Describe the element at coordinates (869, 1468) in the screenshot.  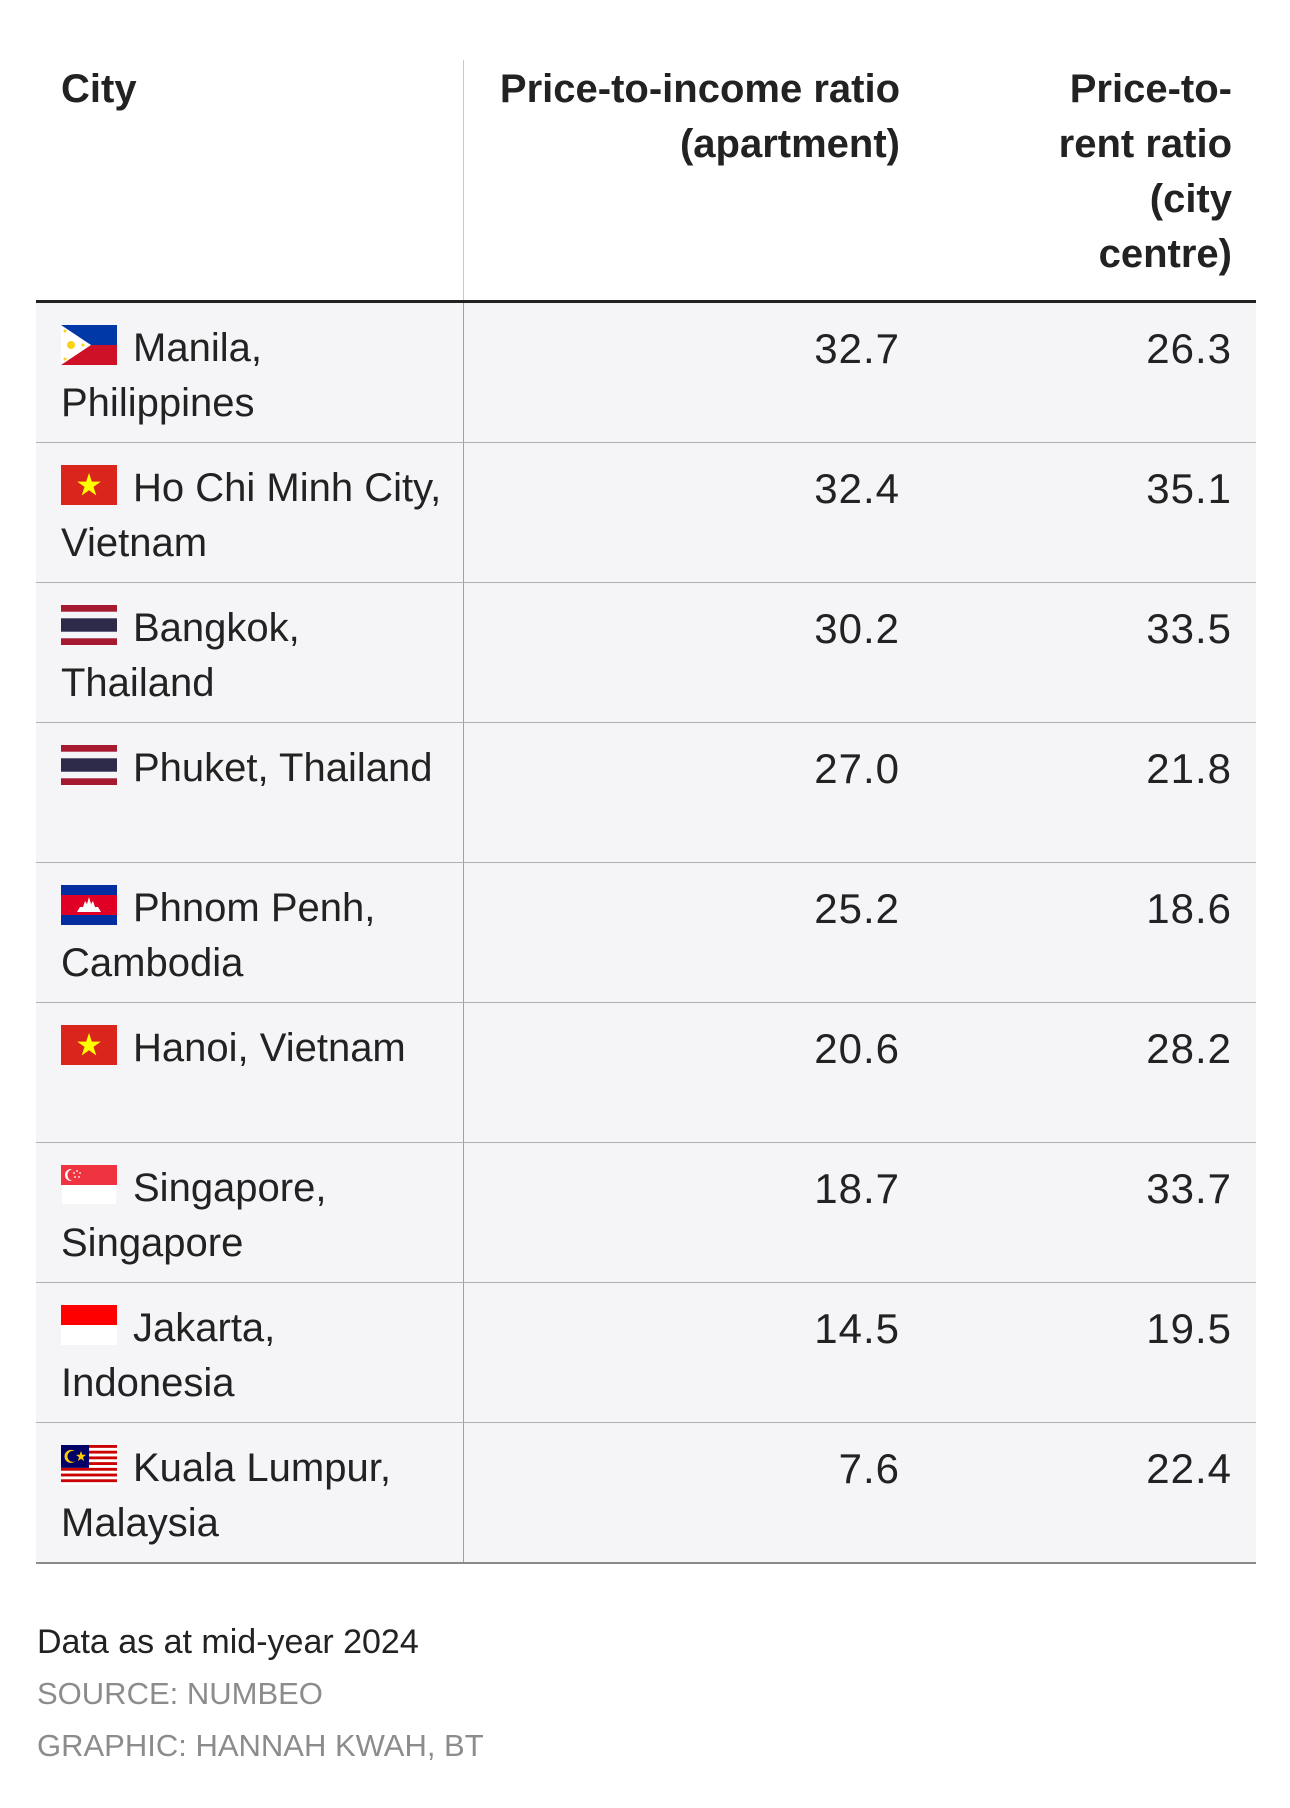
I see `price-to-income-value: 7.6` at that location.